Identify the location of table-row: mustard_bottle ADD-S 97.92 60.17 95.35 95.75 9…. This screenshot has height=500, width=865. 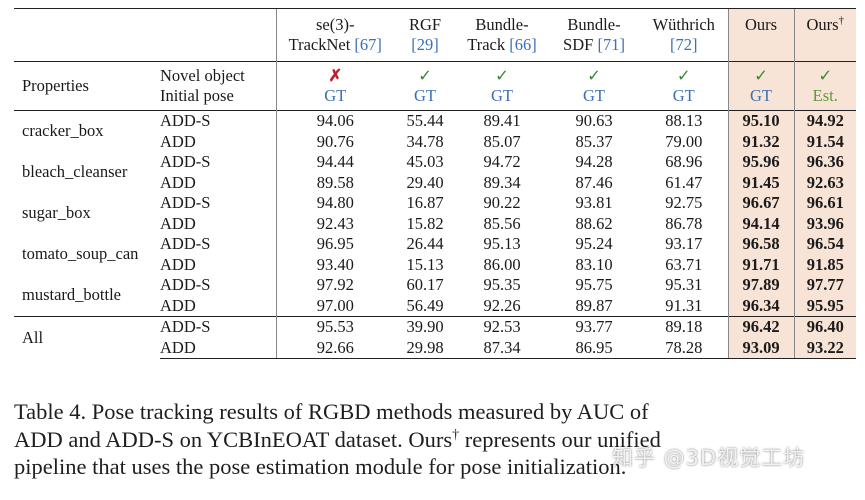
(435, 289).